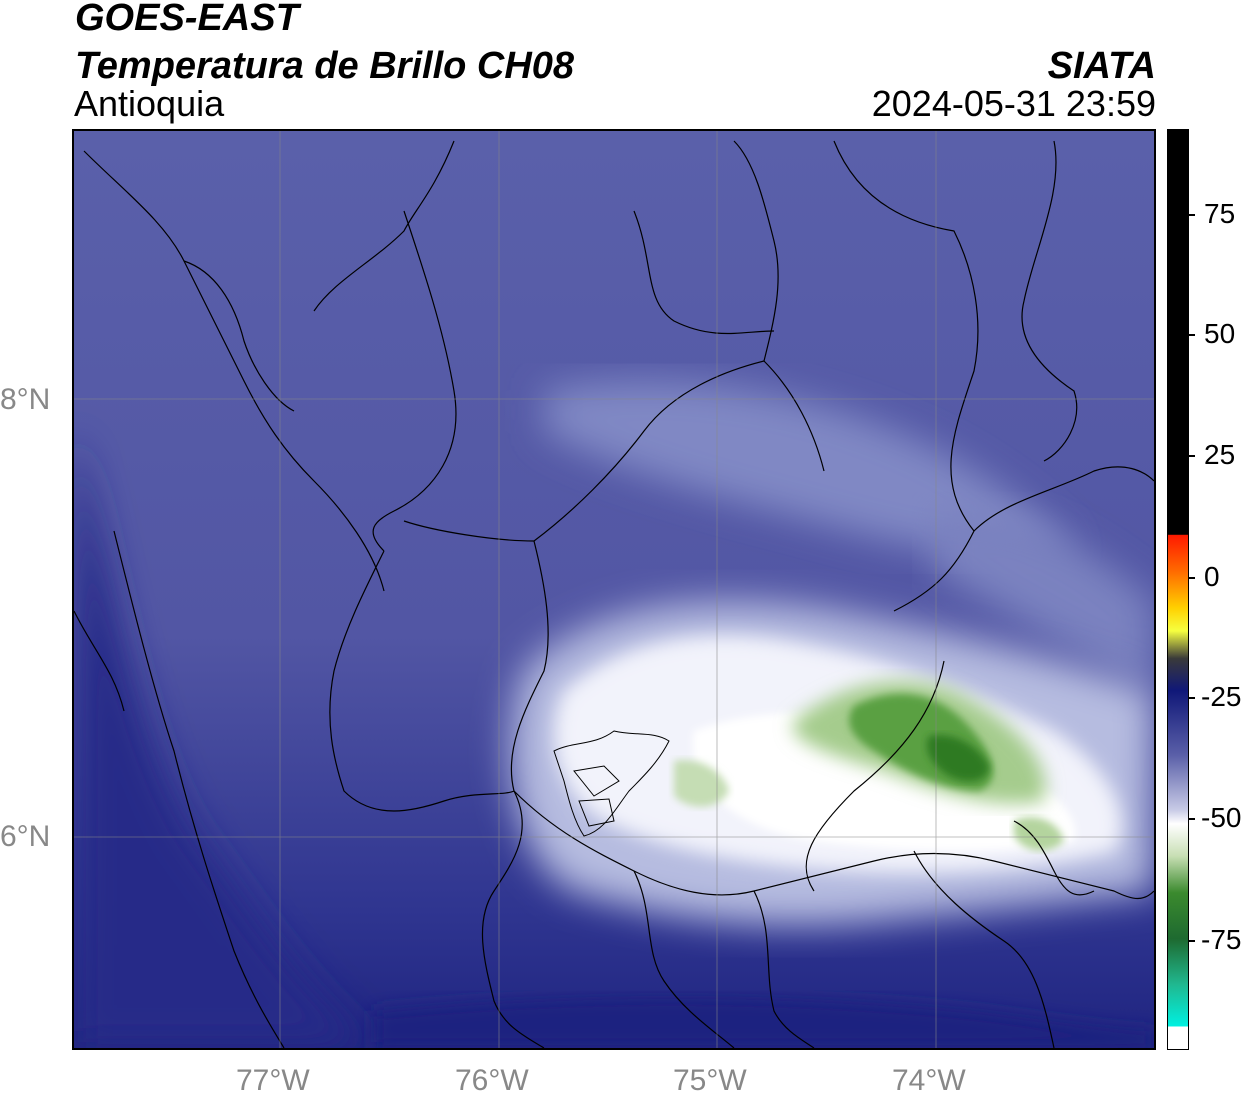 The width and height of the screenshot is (1252, 1099). What do you see at coordinates (701, 783) in the screenshot?
I see `cold-top-small-west` at bounding box center [701, 783].